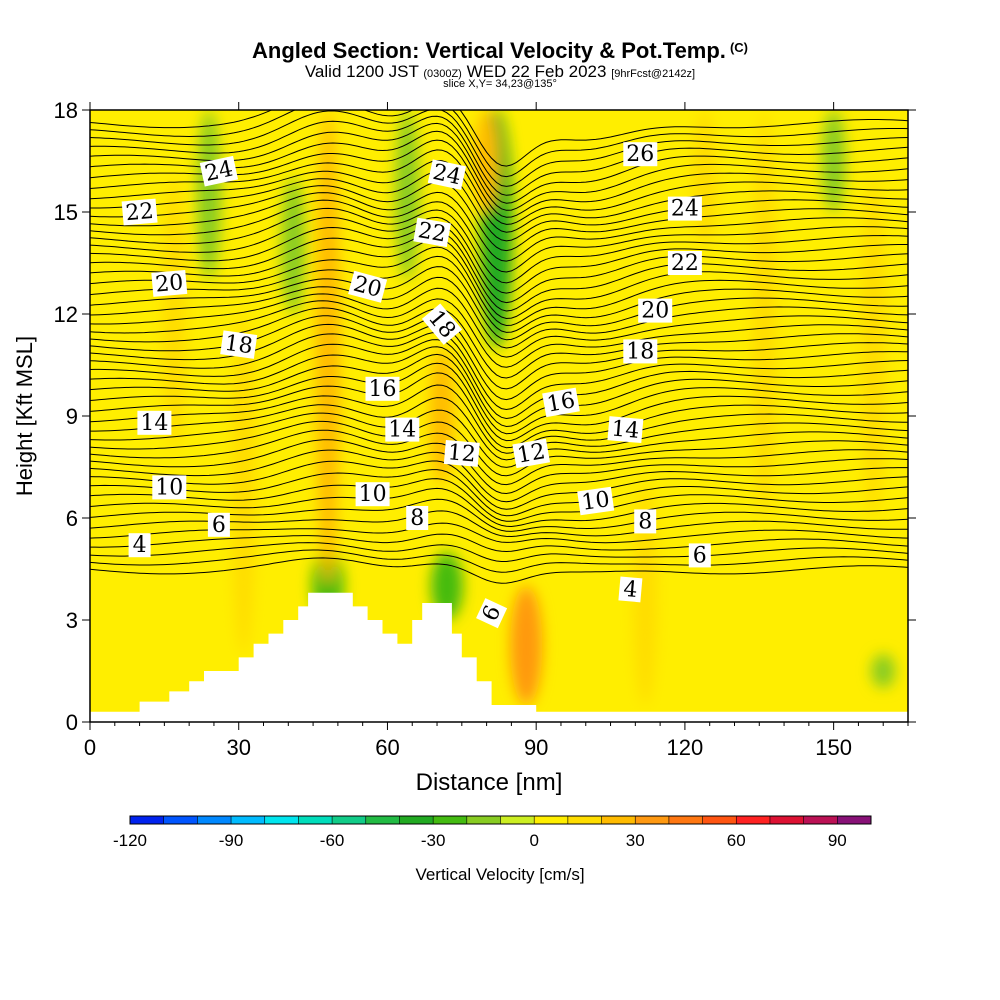 The image size is (1000, 1000). What do you see at coordinates (72, 416) in the screenshot?
I see `y-tick-label: 9` at bounding box center [72, 416].